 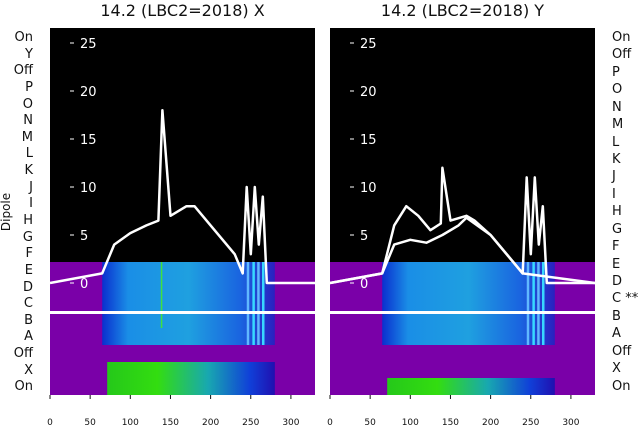 I want to click on panel-title-y: 14.2 (LBC2=2018) Y, so click(x=462, y=10).